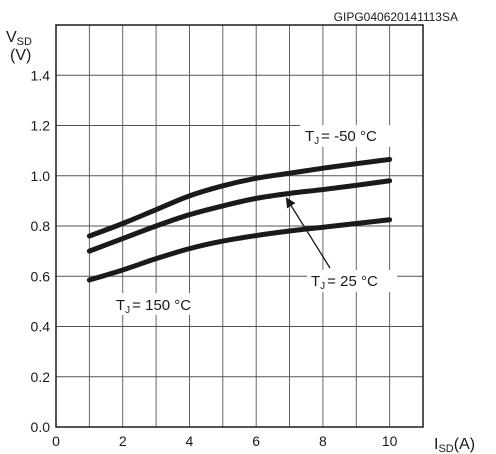  Describe the element at coordinates (41, 75) in the screenshot. I see `y-tick-label: 1.4` at that location.